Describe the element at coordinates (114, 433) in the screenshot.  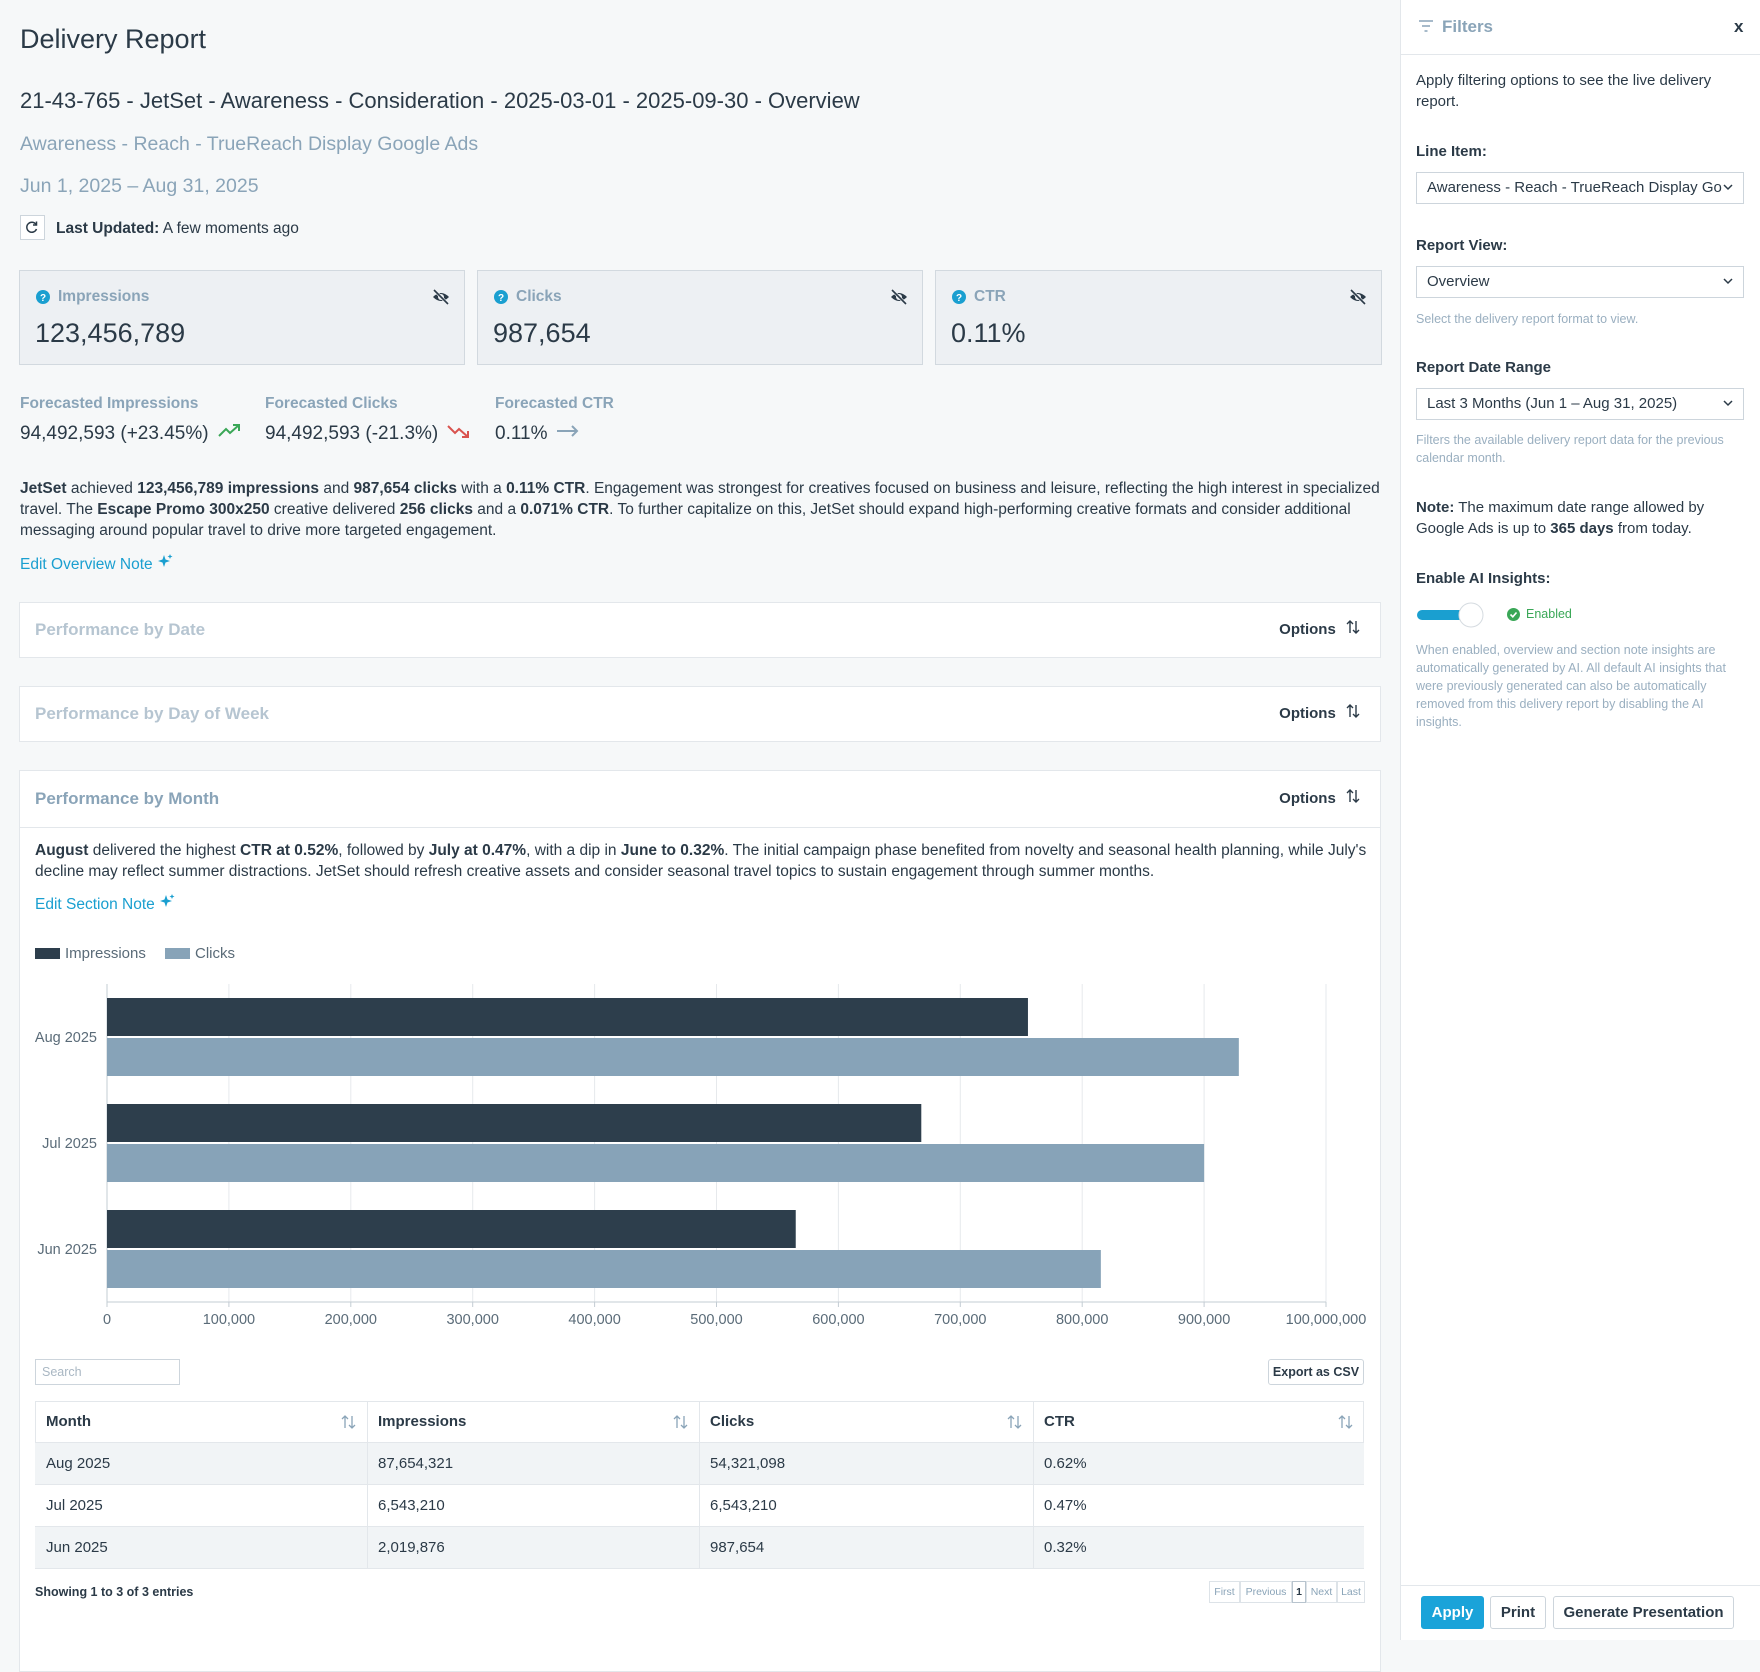
I see `forecast-number: 94,492,593 (+23.45%)` at that location.